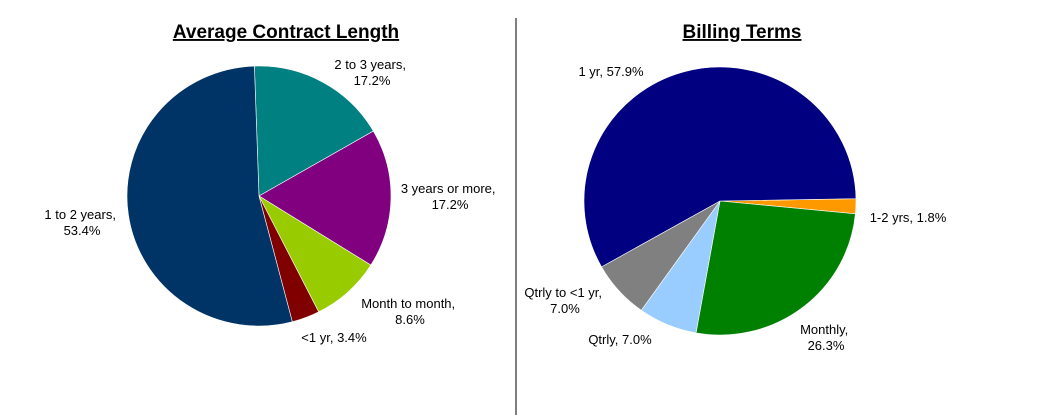 The height and width of the screenshot is (415, 1042). Describe the element at coordinates (325, 198) in the screenshot. I see `pie-slice-3-years-or-more` at that location.